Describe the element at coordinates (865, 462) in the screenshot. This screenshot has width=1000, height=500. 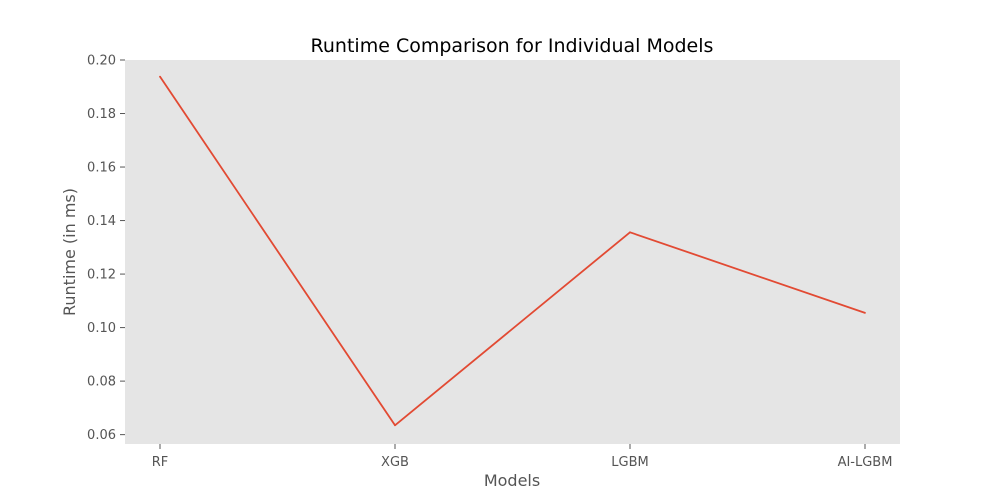
I see `x-tick-label: AI-LGBM` at that location.